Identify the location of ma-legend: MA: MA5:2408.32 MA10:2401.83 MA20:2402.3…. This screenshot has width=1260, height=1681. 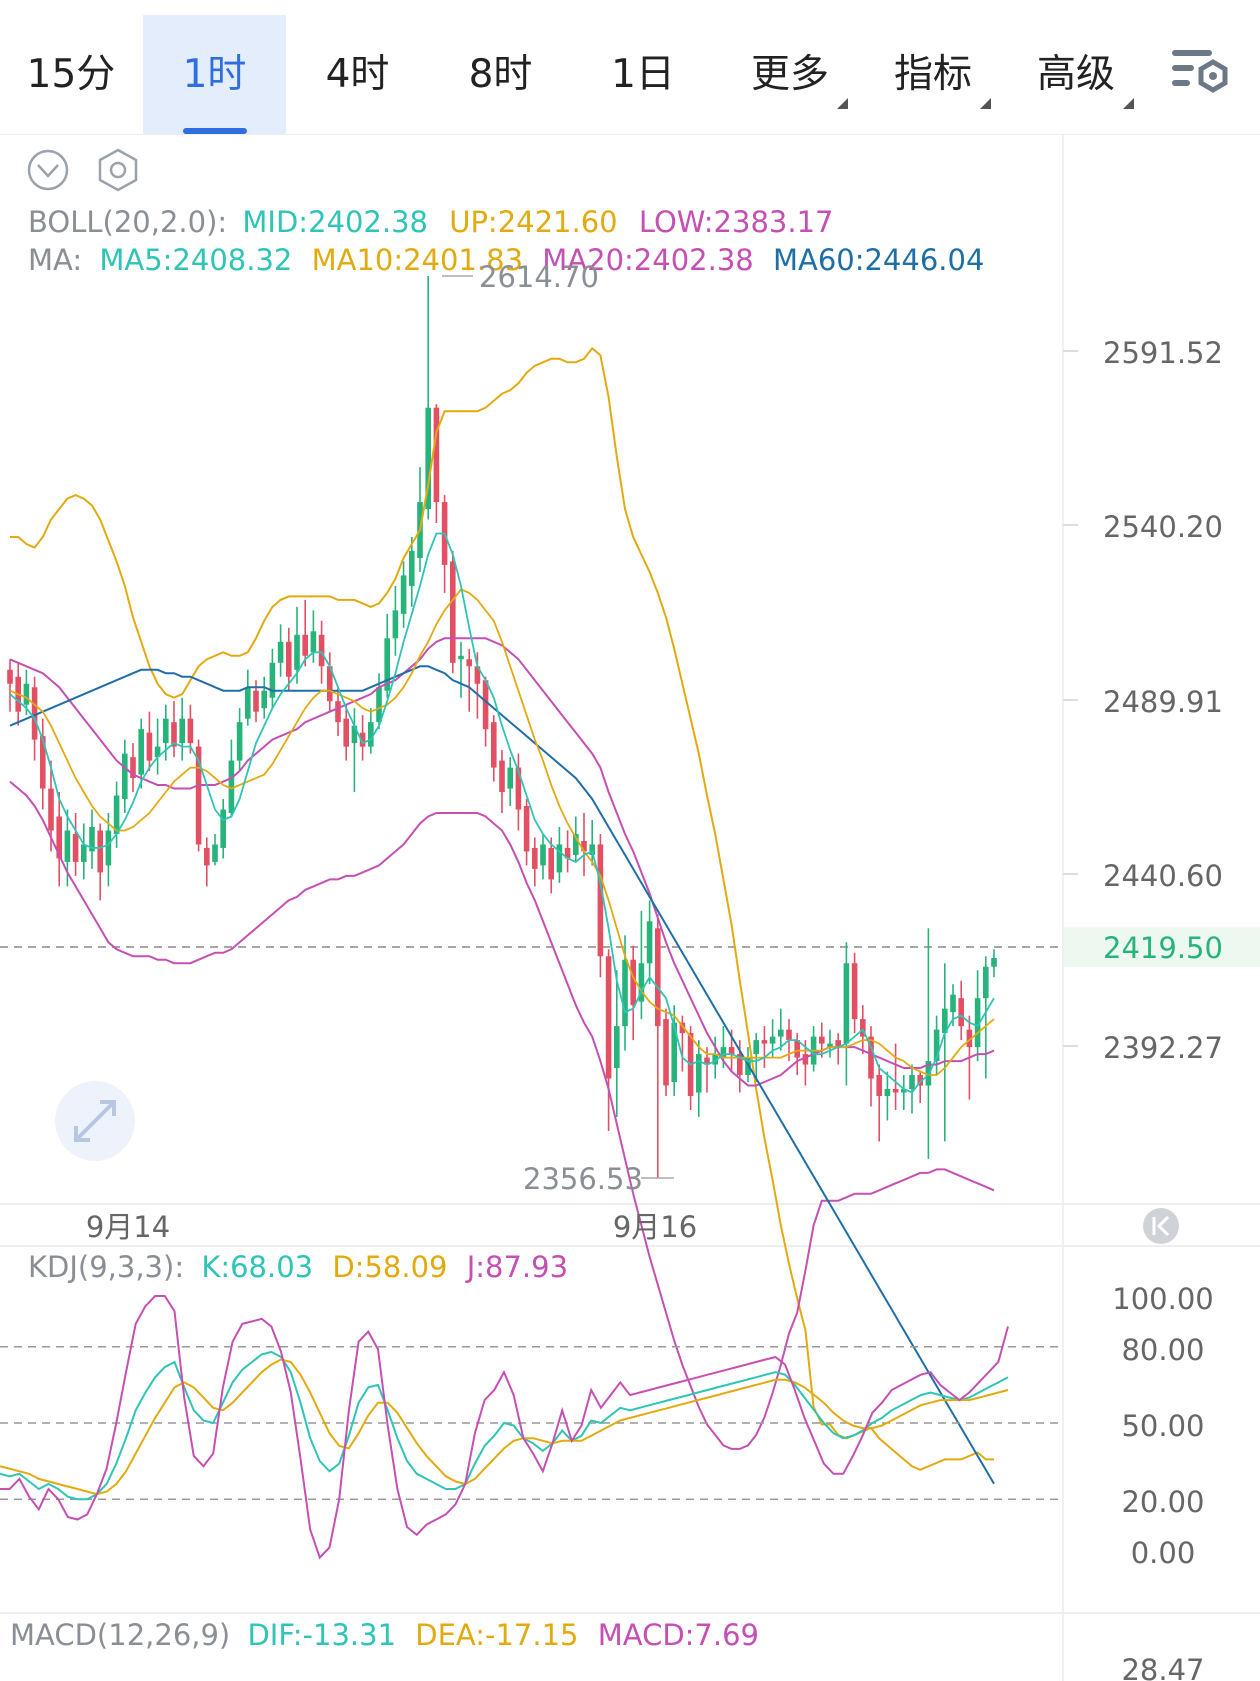
(506, 260).